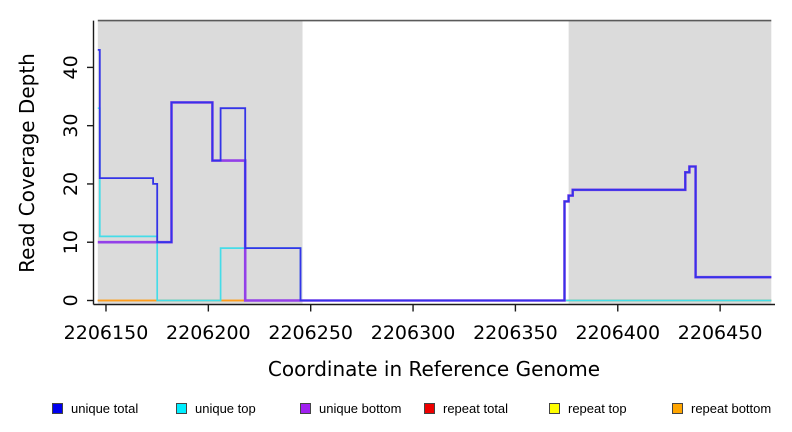  I want to click on x-tick-label: 2206300, so click(413, 333).